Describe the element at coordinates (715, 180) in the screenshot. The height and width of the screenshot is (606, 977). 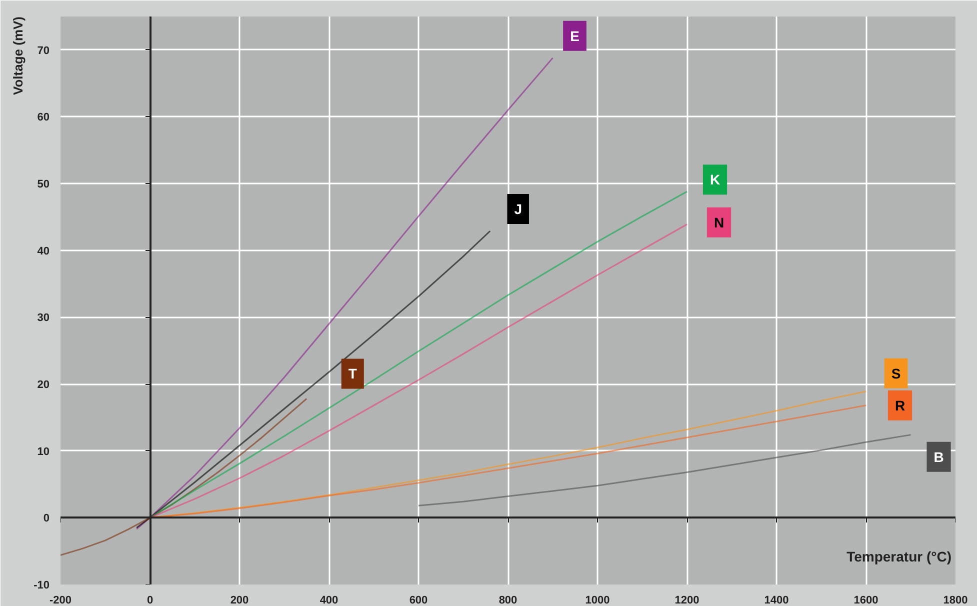
I see `series-label: K` at that location.